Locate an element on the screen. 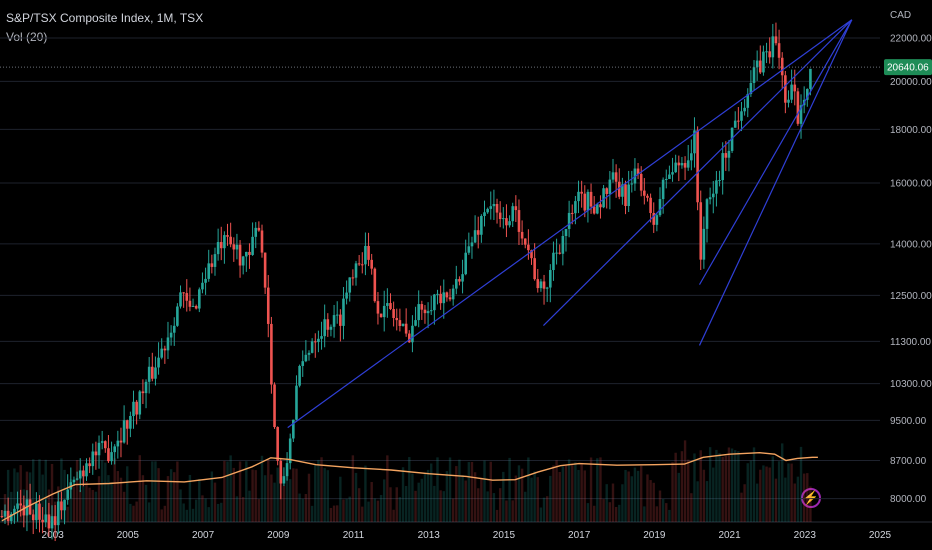 Image resolution: width=932 pixels, height=550 pixels. last-price-tag is located at coordinates (908, 67).